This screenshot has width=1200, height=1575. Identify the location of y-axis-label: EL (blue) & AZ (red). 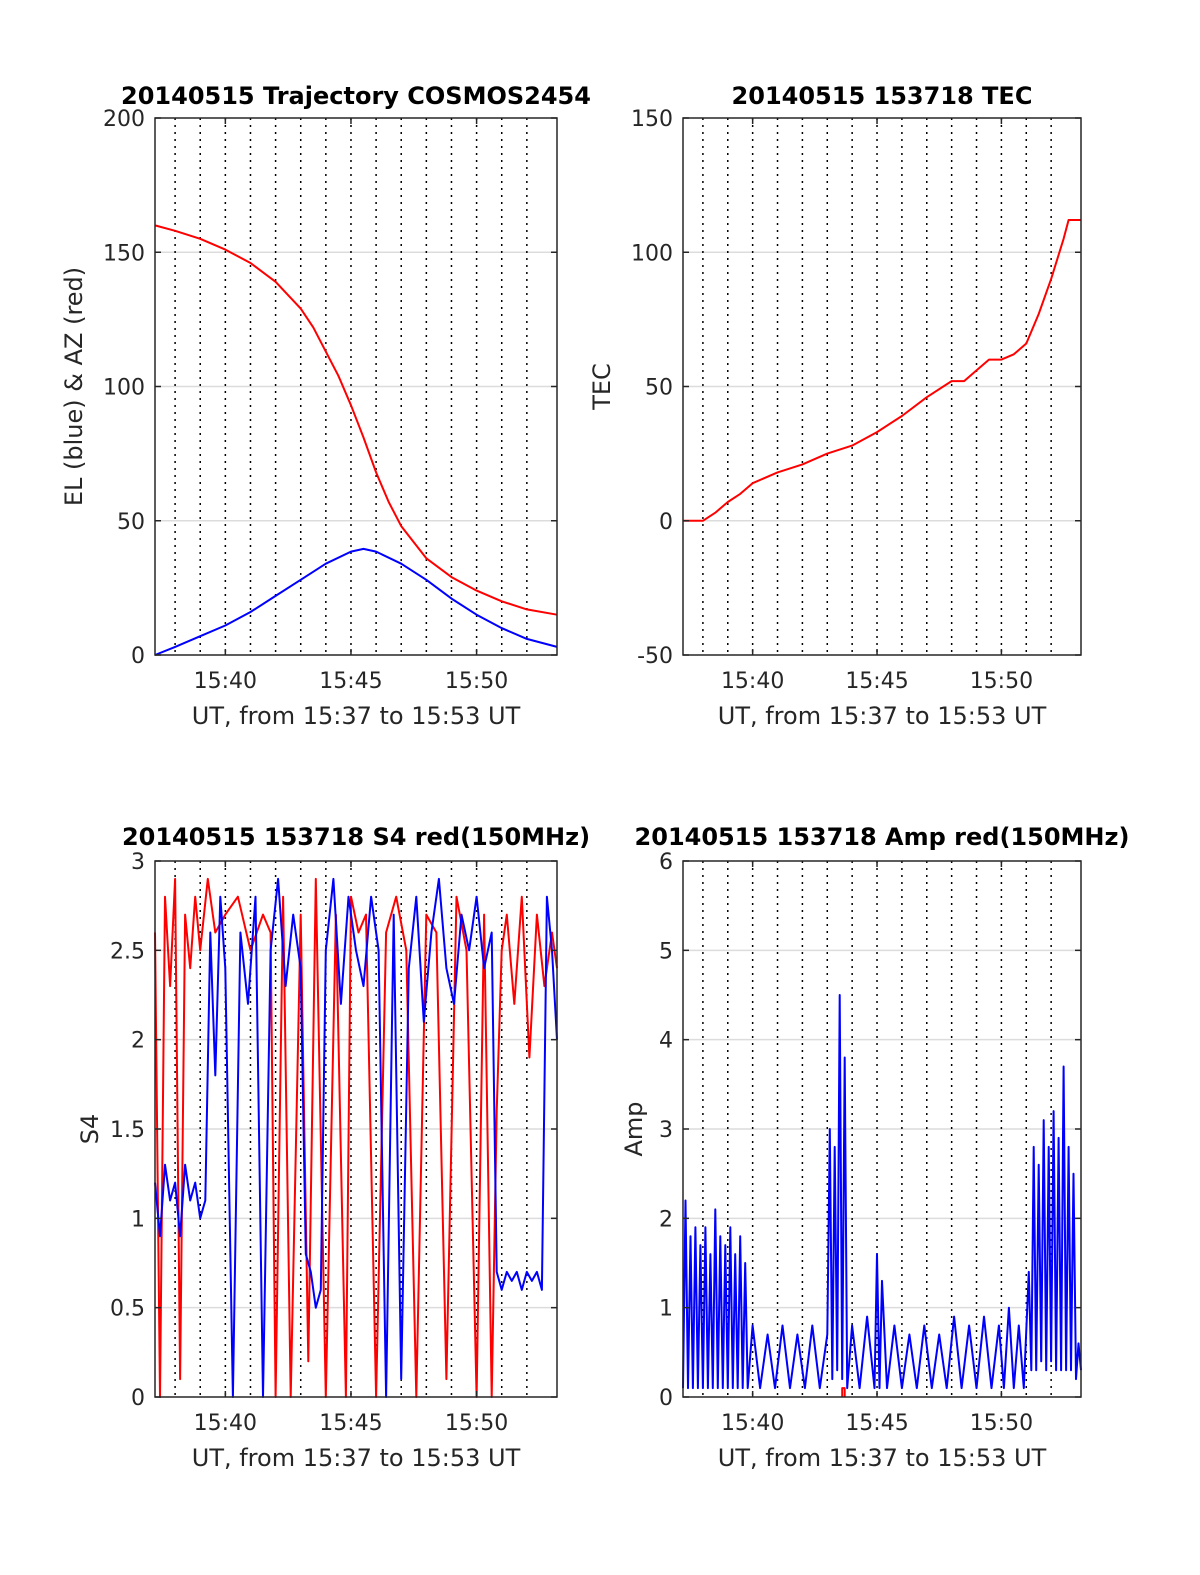
(74, 386).